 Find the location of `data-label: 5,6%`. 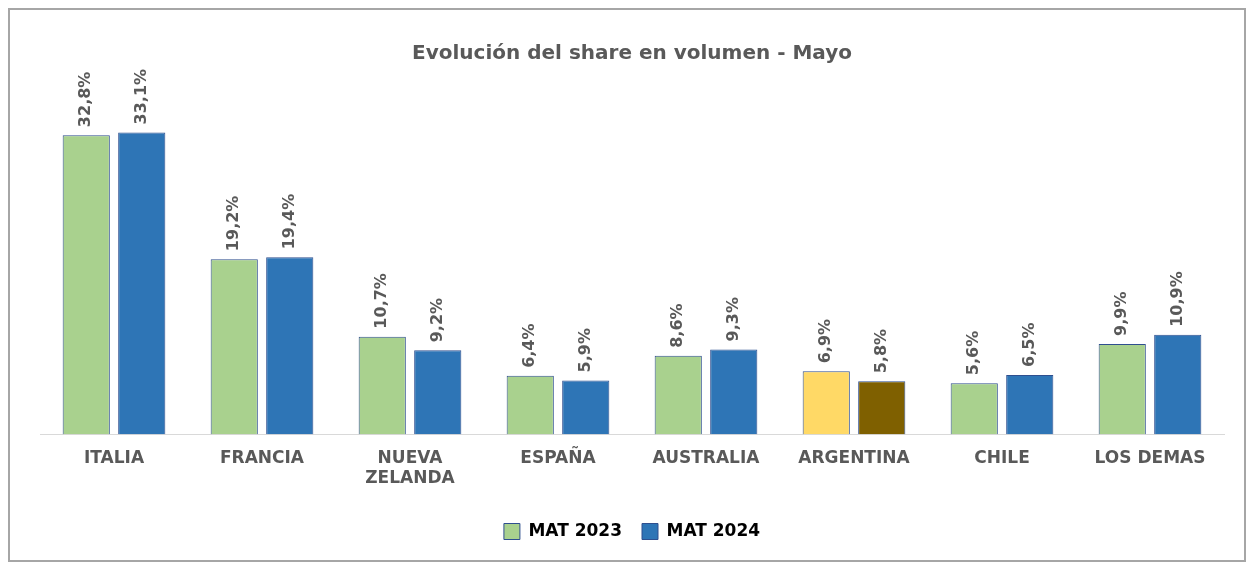

data-label: 5,6% is located at coordinates (973, 353).